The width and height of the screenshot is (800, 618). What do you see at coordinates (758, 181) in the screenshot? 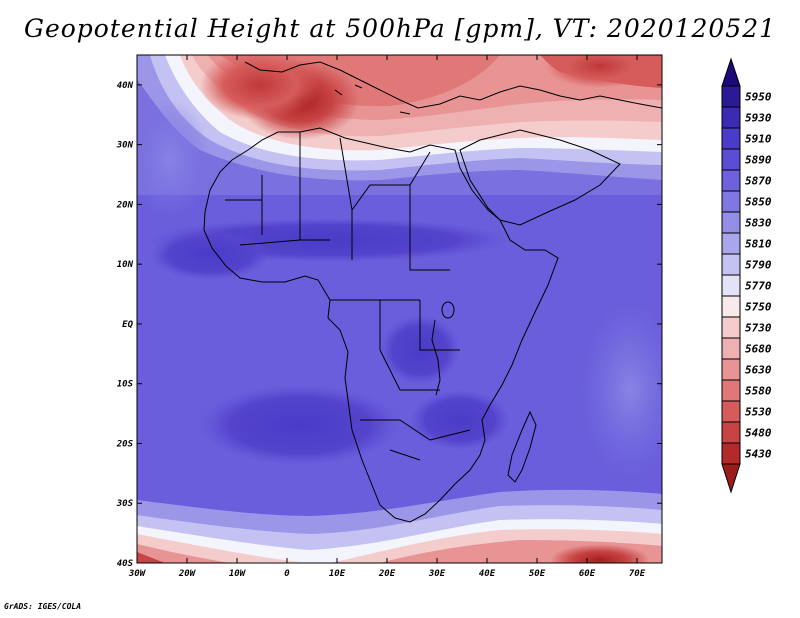
I see `colorbar-label: 5870` at bounding box center [758, 181].